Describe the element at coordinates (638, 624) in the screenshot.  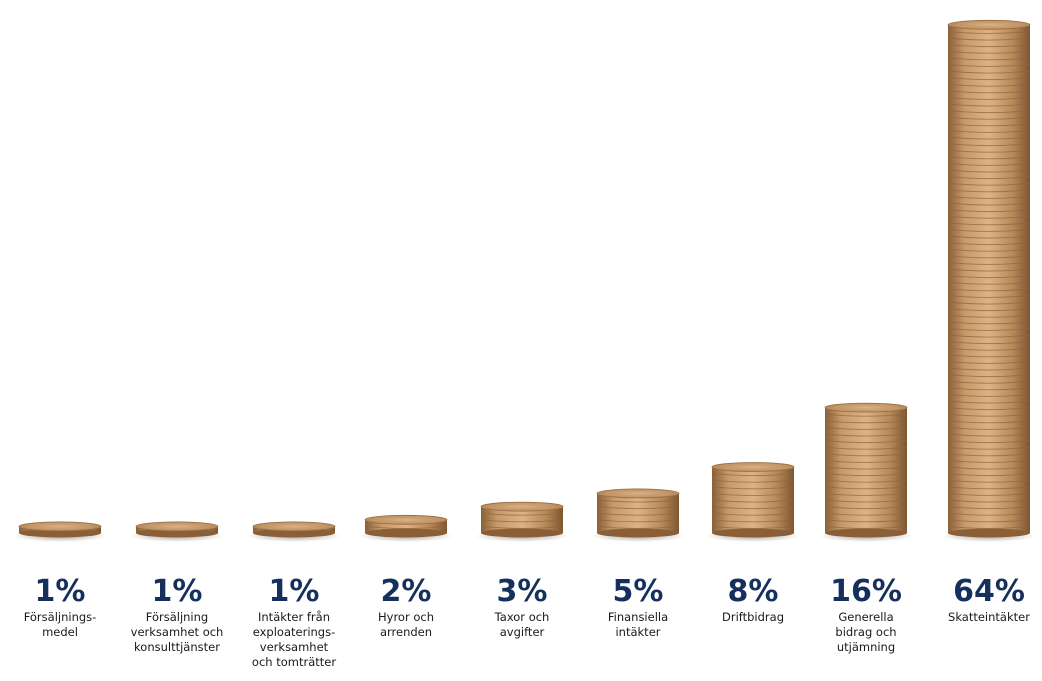
I see `category-label: Finansiella intäkter` at that location.